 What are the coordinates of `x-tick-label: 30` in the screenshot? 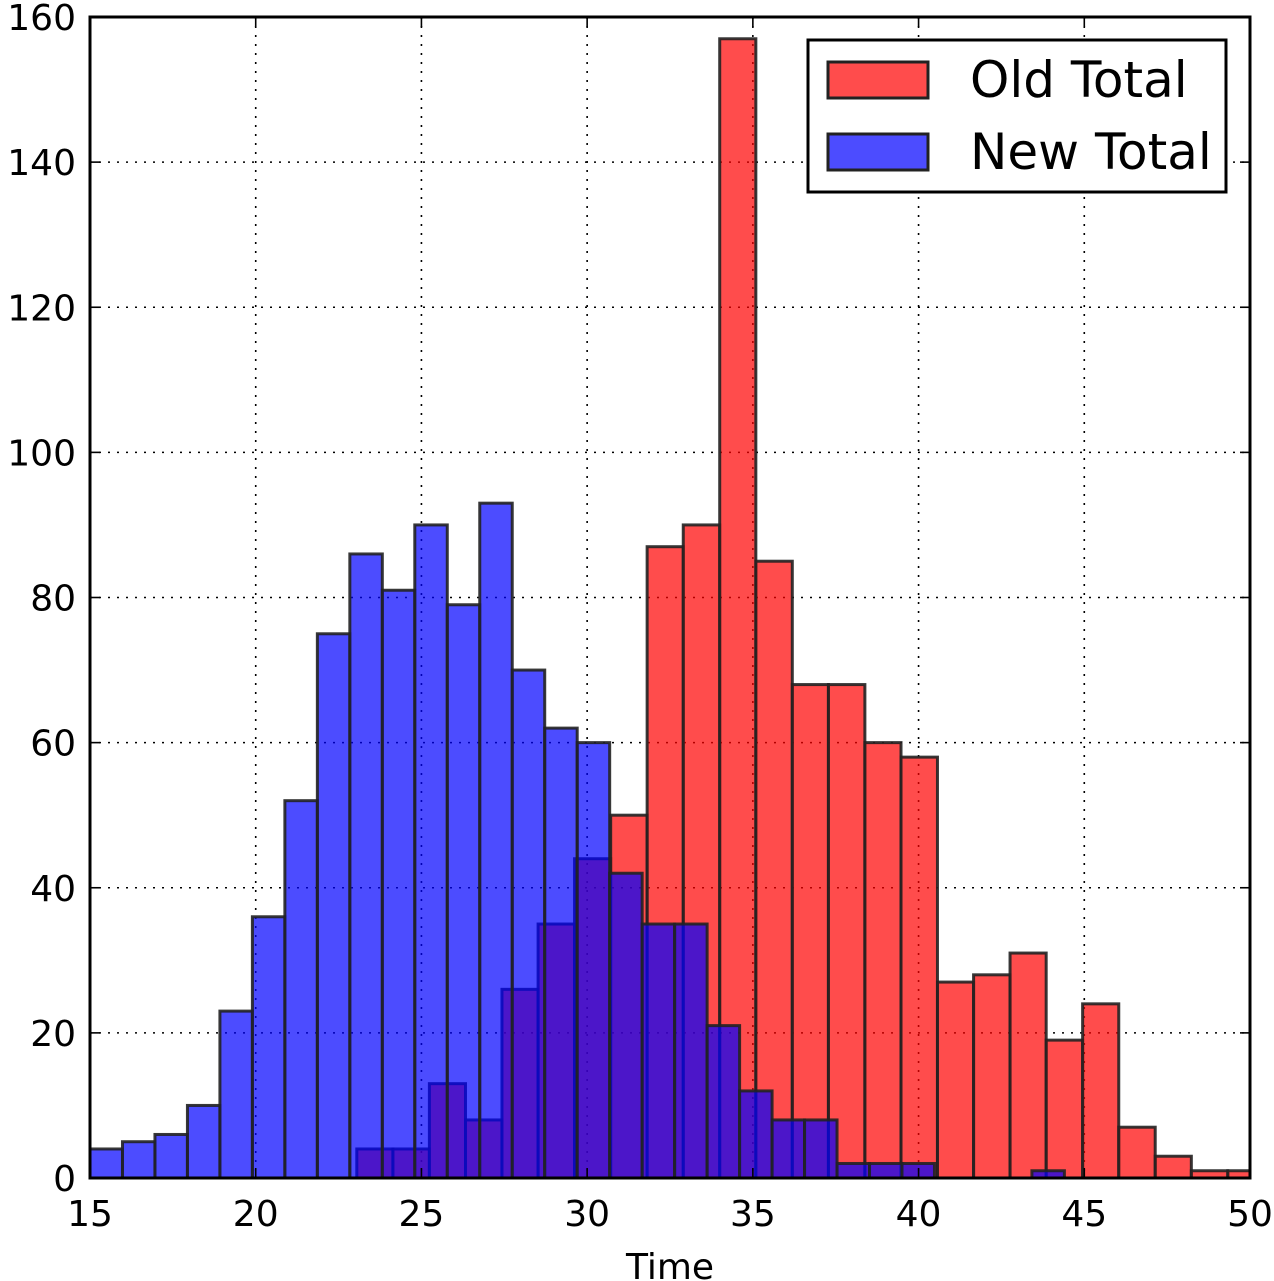 It's located at (587, 1214).